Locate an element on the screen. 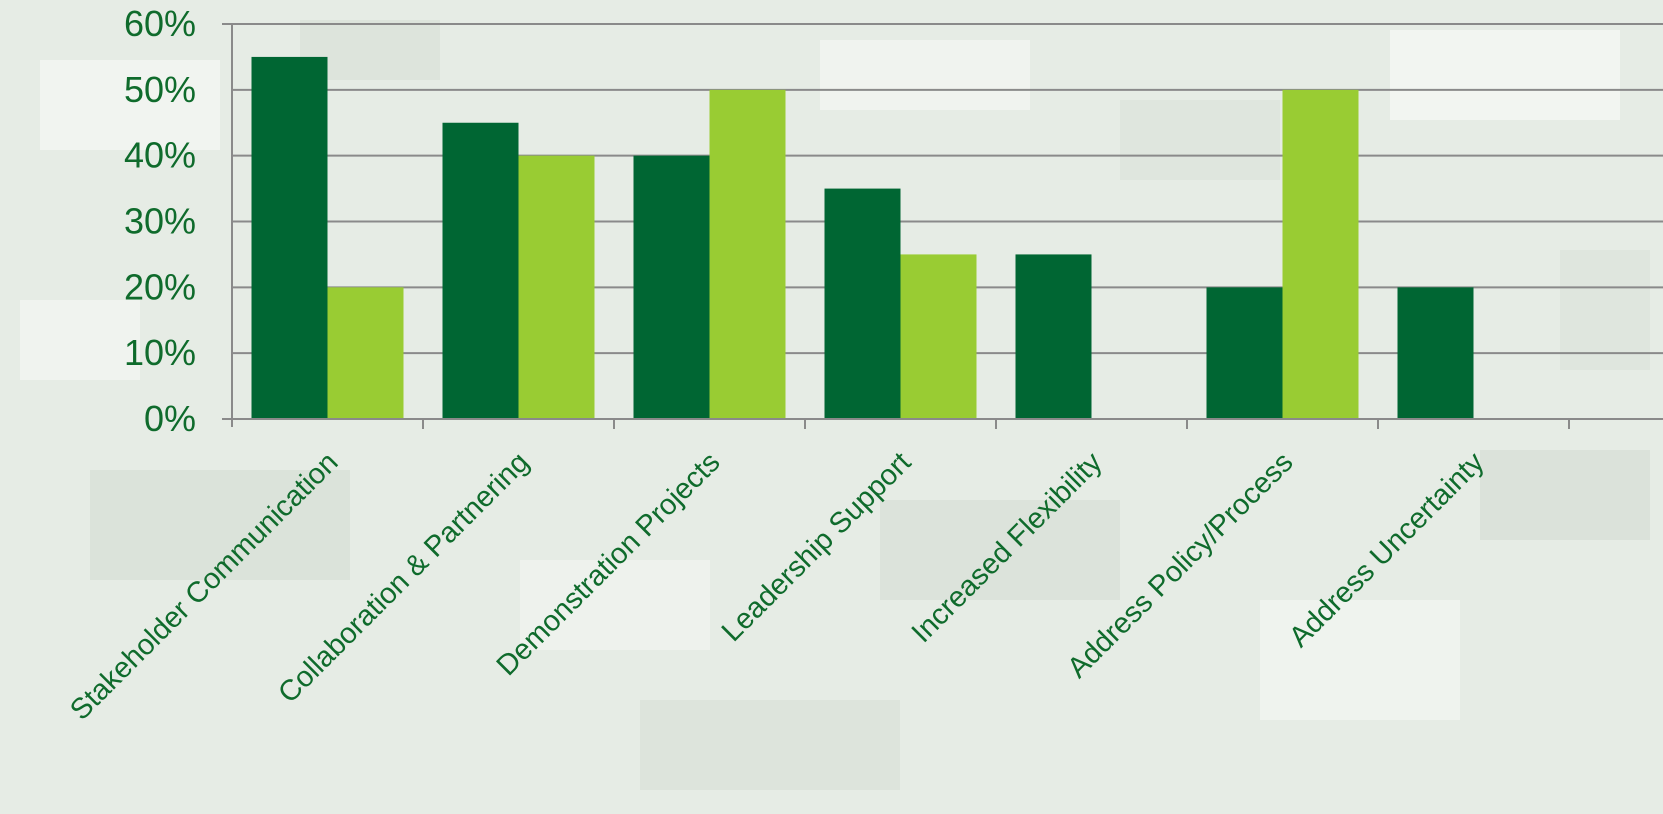  y-tick-label: 0% is located at coordinates (170, 418).